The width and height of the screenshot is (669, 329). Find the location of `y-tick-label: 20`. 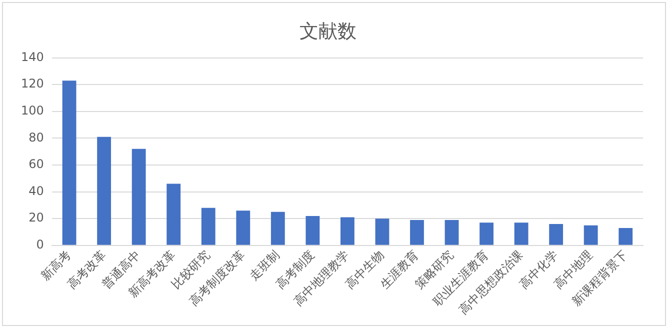

y-tick-label: 20 is located at coordinates (36, 217).